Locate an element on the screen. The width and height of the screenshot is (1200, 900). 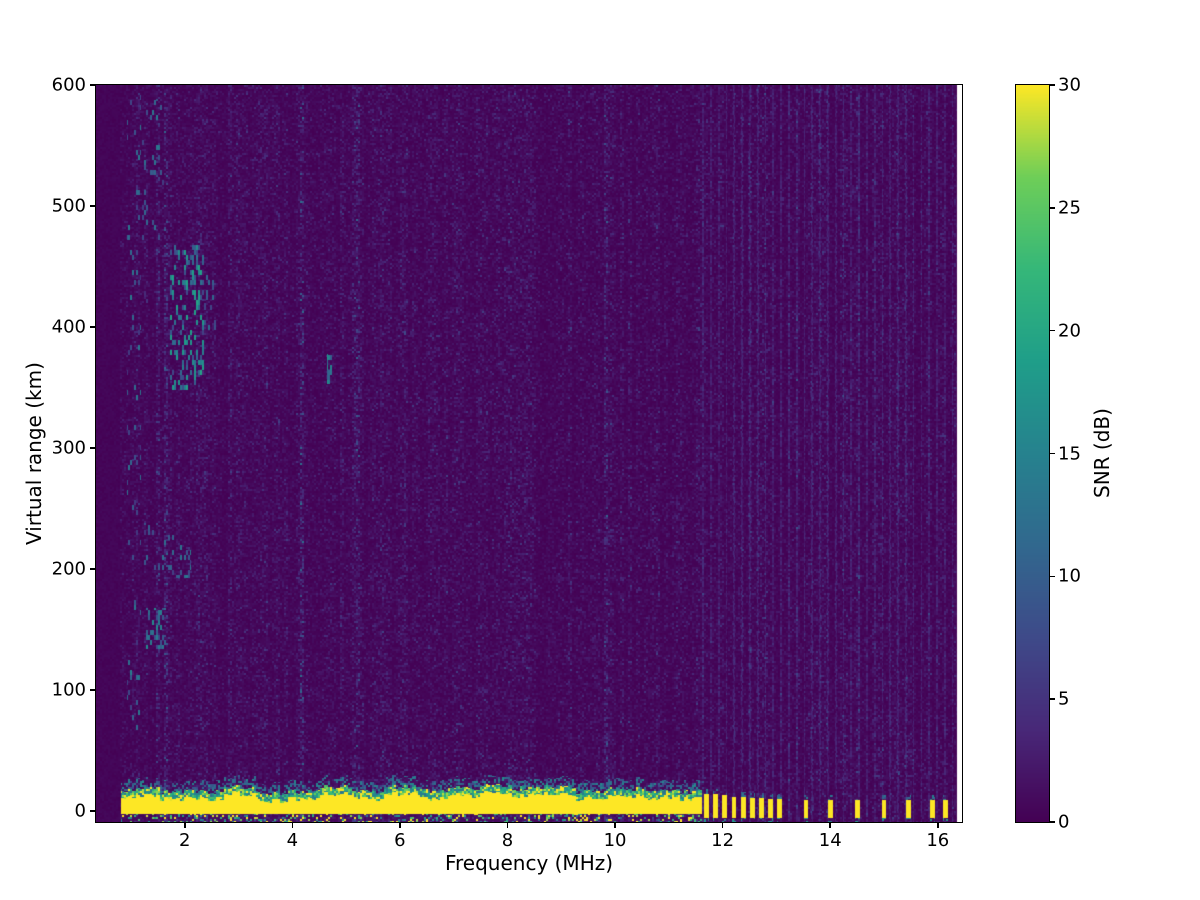
x-tick-label: 16 is located at coordinates (938, 840).